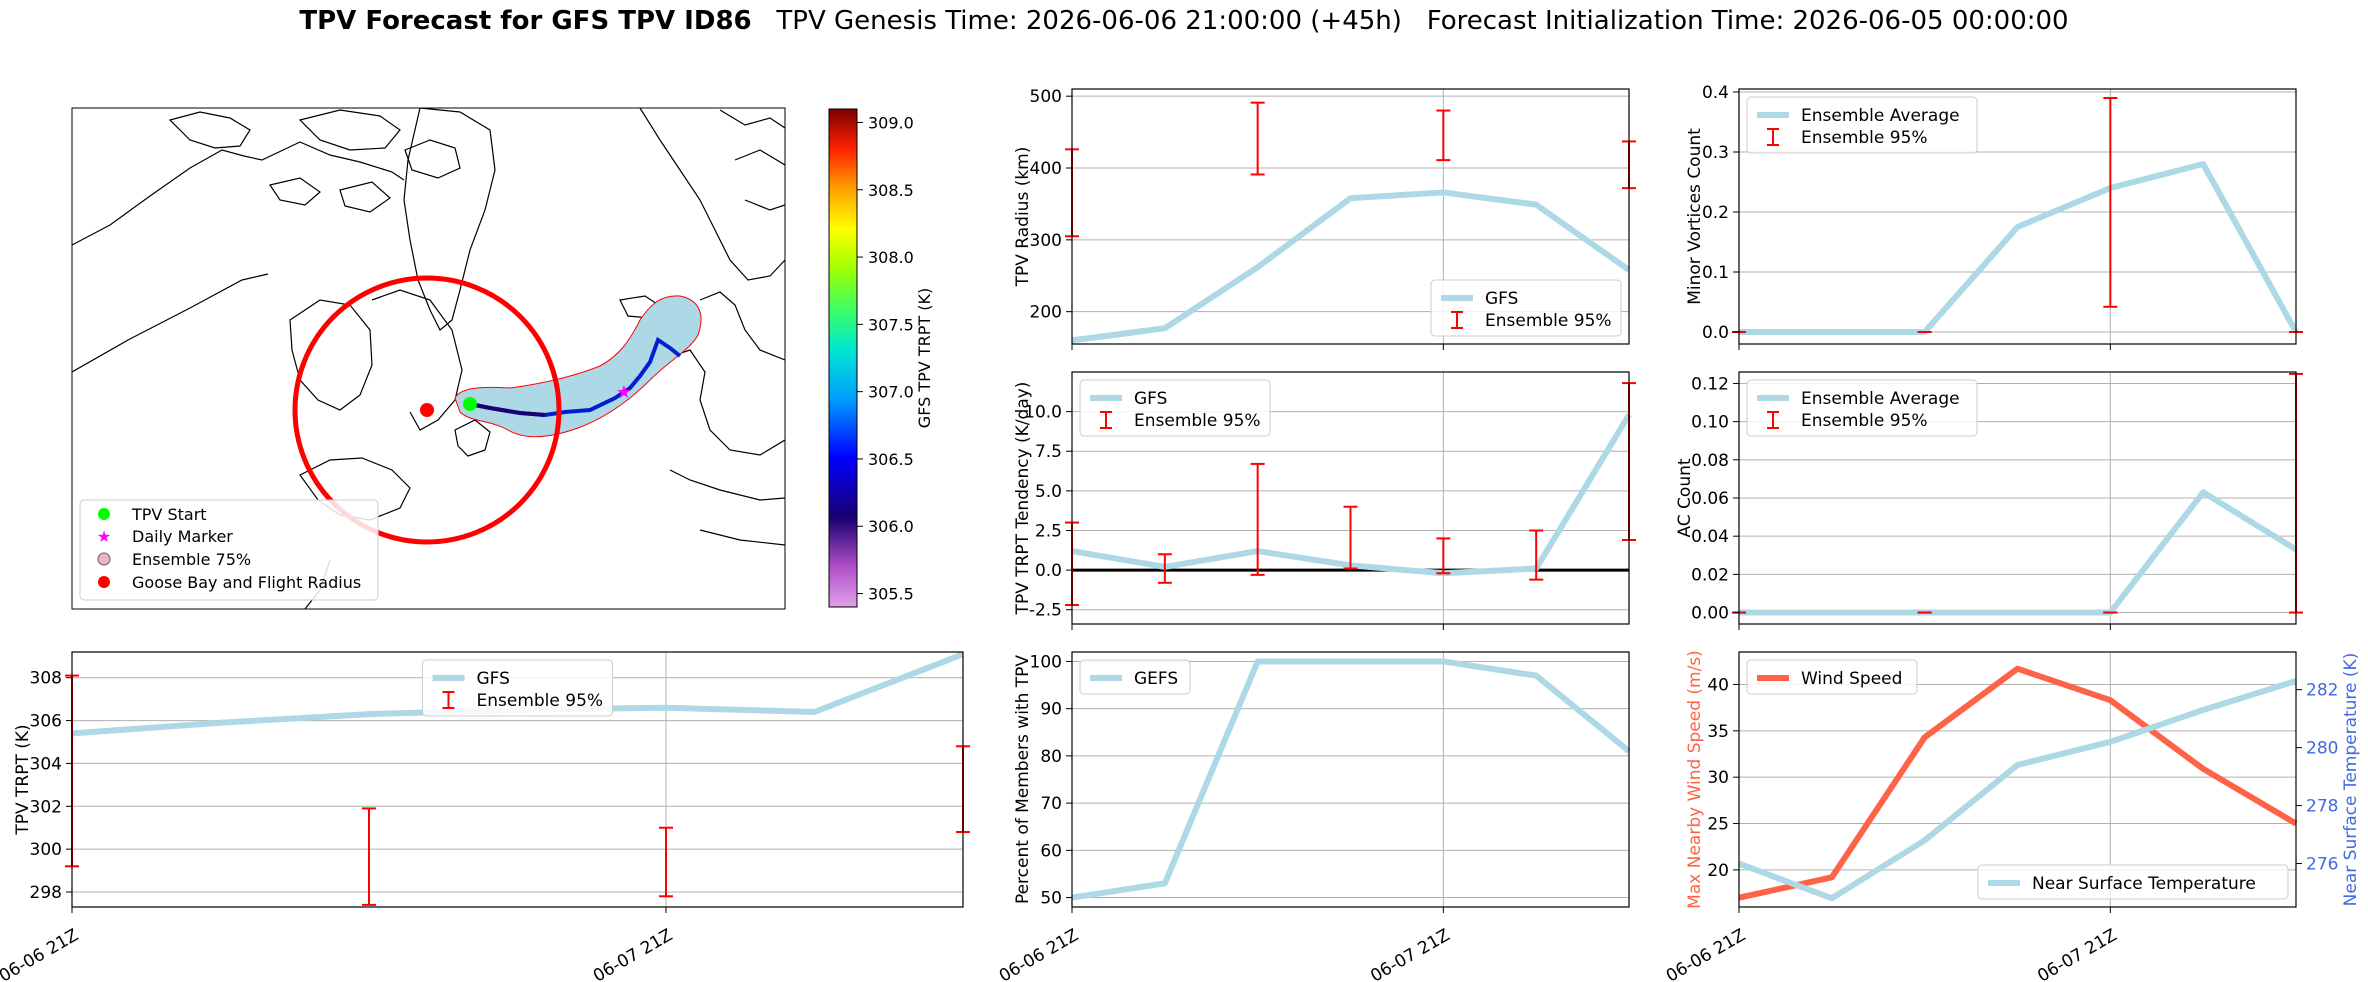  What do you see at coordinates (891, 459) in the screenshot?
I see `colorbar-tick-label: 306.5` at bounding box center [891, 459].